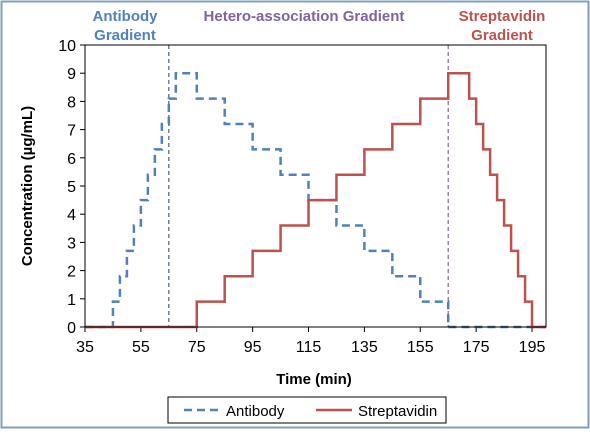 This screenshot has height=434, width=590. Describe the element at coordinates (532, 347) in the screenshot. I see `x-tick-label: 195` at that location.